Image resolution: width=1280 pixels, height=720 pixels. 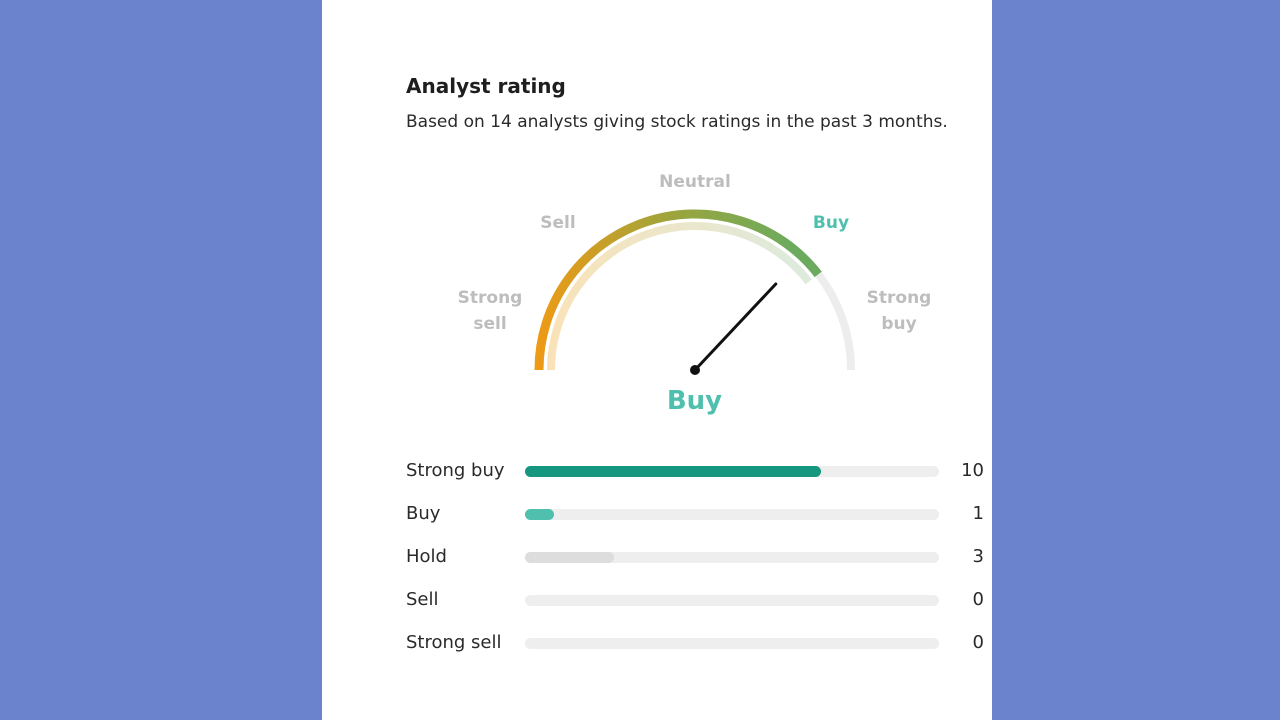 I want to click on gauge-label-sell: Sell, so click(x=558, y=223).